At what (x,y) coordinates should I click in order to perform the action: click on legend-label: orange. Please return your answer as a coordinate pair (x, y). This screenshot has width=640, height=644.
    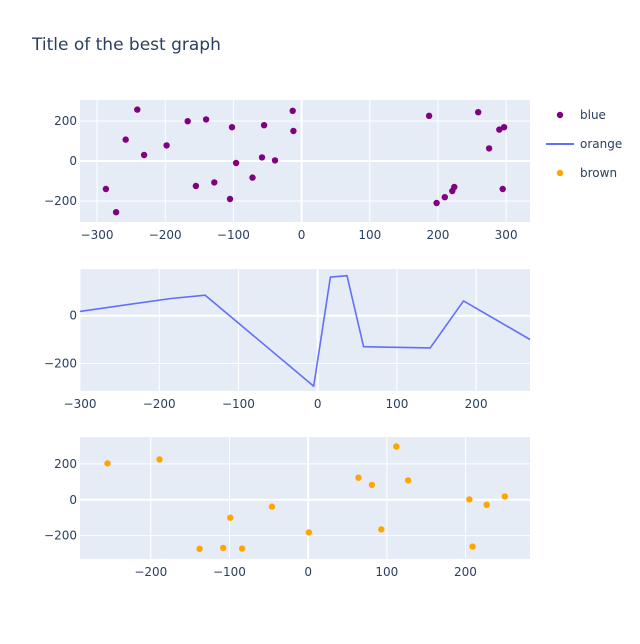
    Looking at the image, I should click on (601, 144).